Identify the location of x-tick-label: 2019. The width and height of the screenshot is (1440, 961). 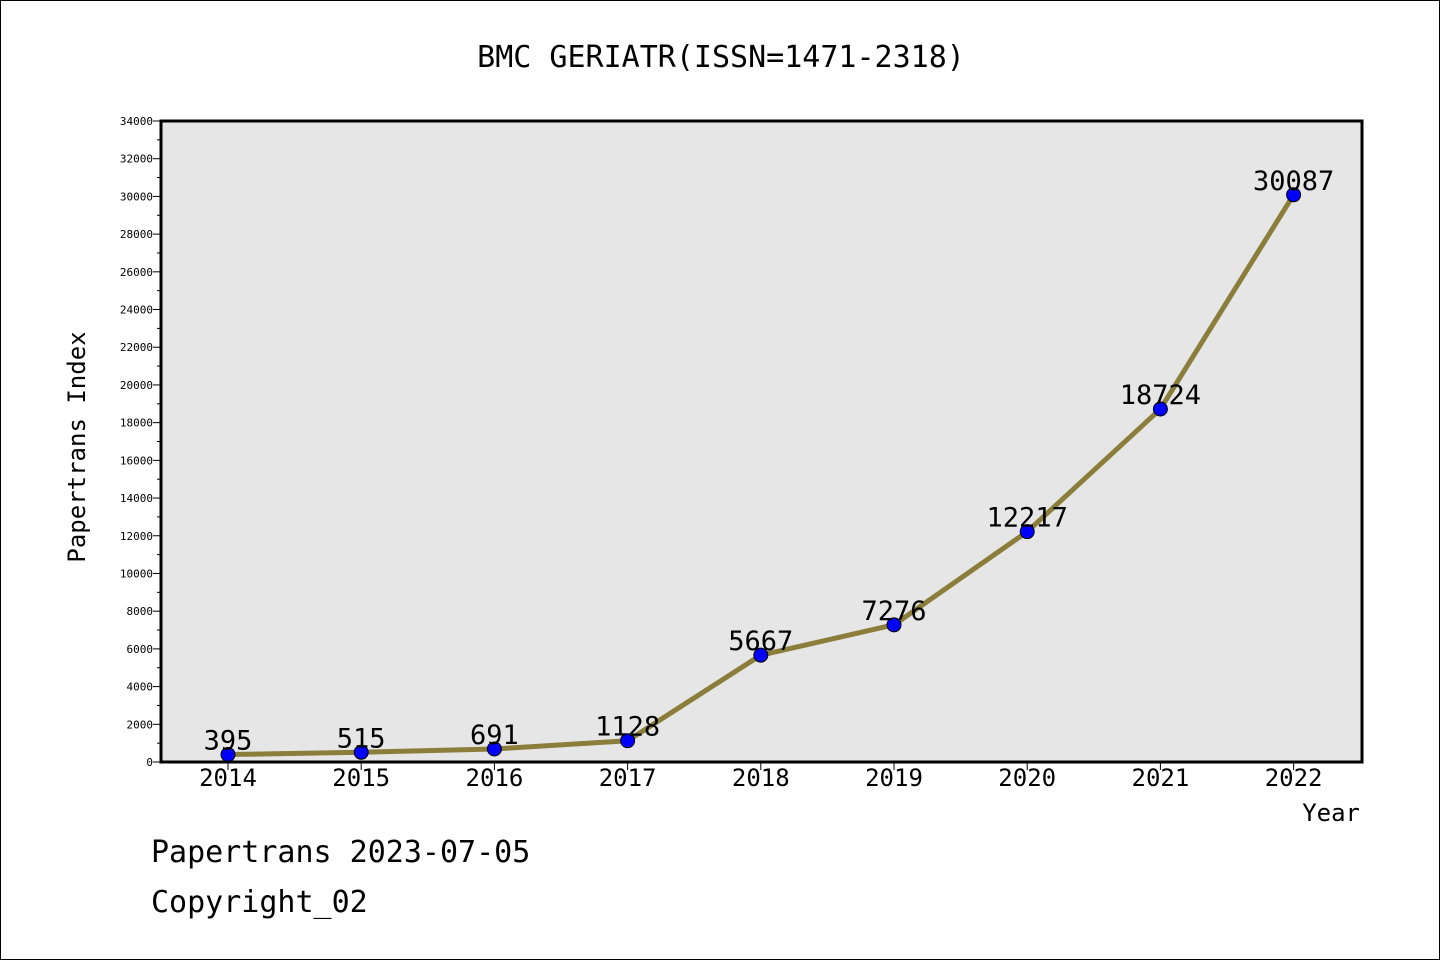
(894, 778).